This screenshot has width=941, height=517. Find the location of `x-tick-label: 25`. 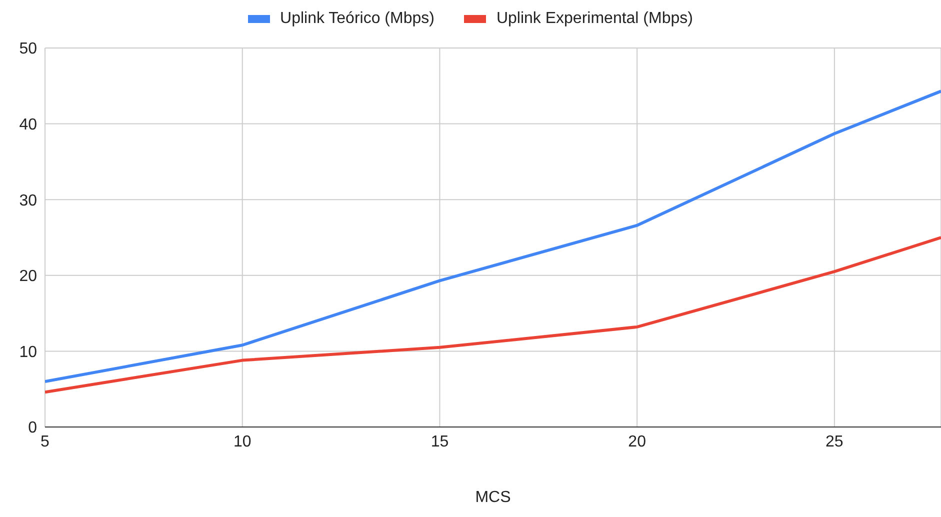

x-tick-label: 25 is located at coordinates (835, 441).